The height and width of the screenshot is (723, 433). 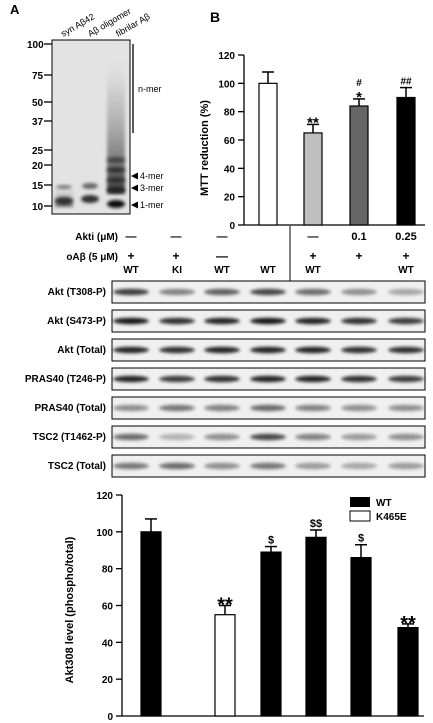 What do you see at coordinates (230, 113) in the screenshot?
I see `mtt-y-tick-label: 80` at bounding box center [230, 113].